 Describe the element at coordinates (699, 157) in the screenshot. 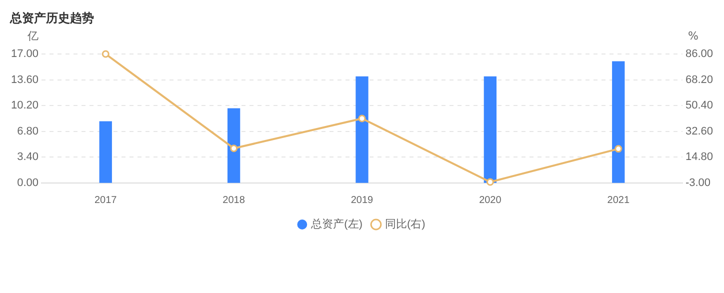

I see `y2-tick-label: 14.80` at that location.